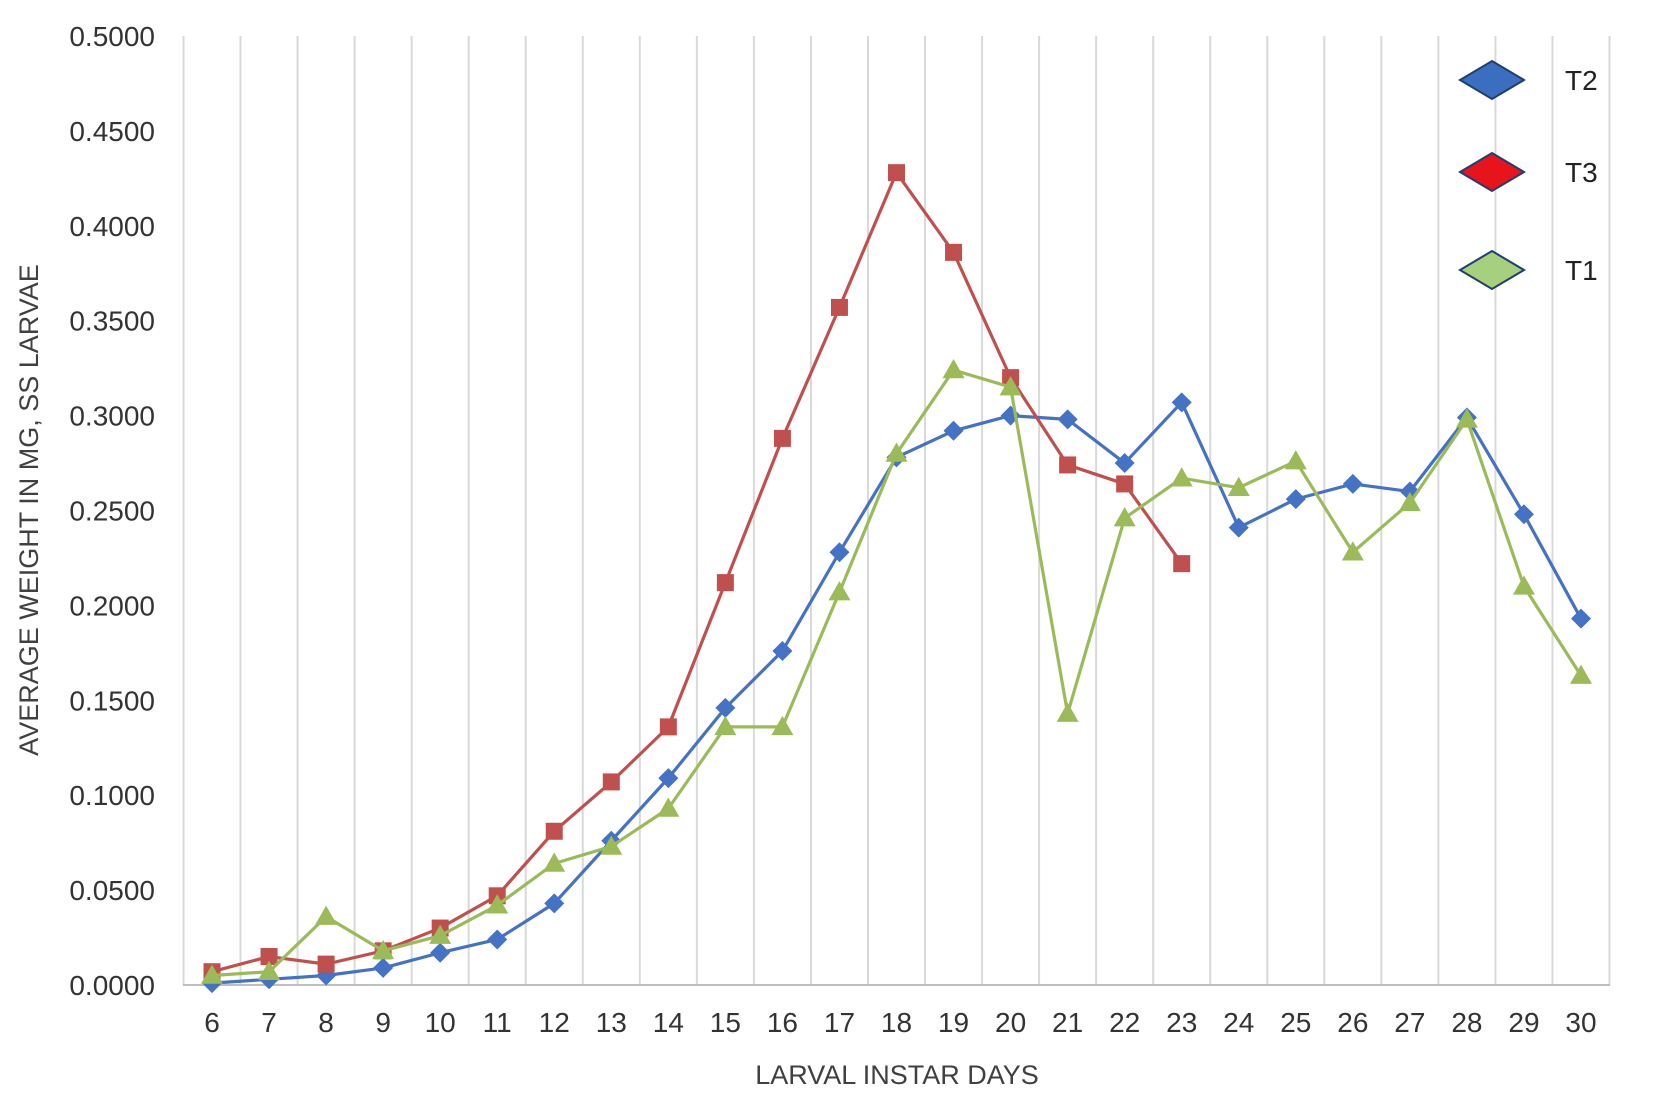 Image resolution: width=1654 pixels, height=1101 pixels. Describe the element at coordinates (112, 985) in the screenshot. I see `y-tick-label: 0.0000` at that location.